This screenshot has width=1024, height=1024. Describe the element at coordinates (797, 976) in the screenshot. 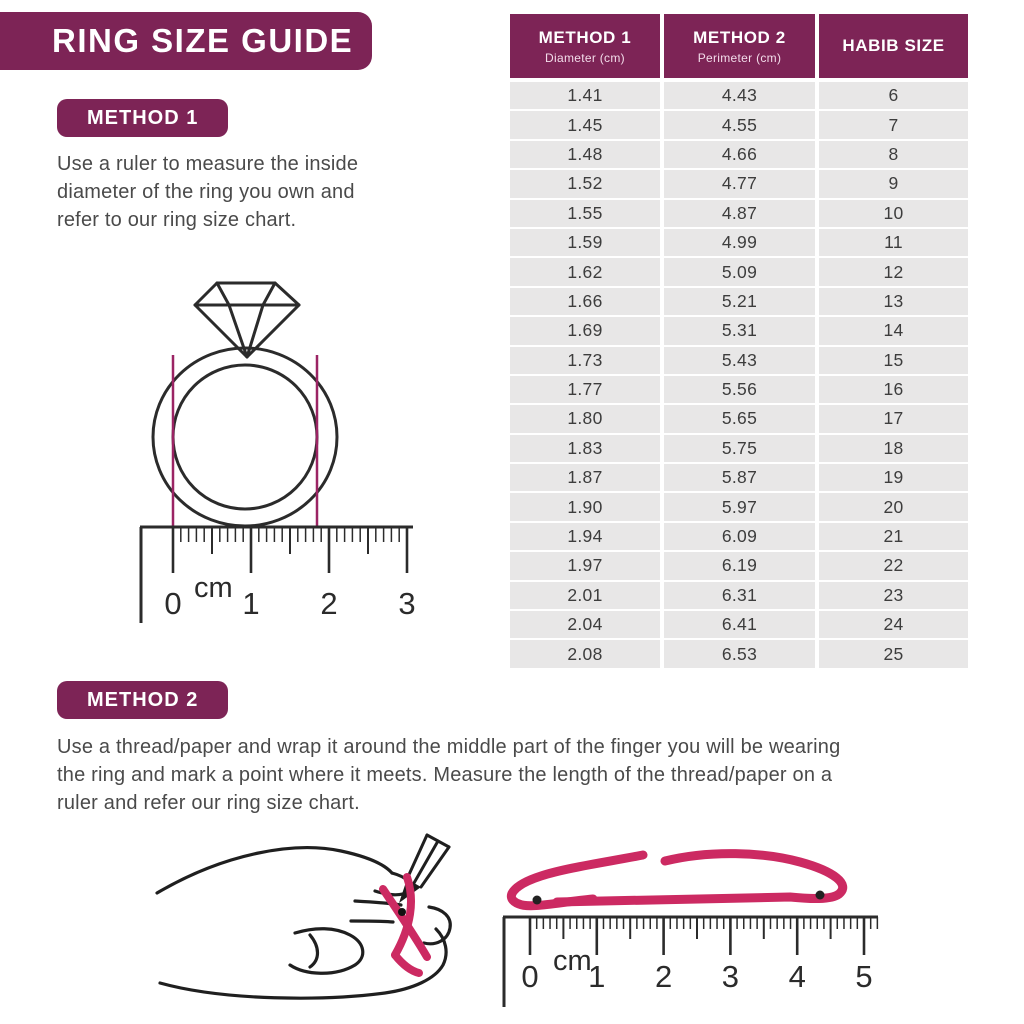

I see `ruler-label: 4` at that location.